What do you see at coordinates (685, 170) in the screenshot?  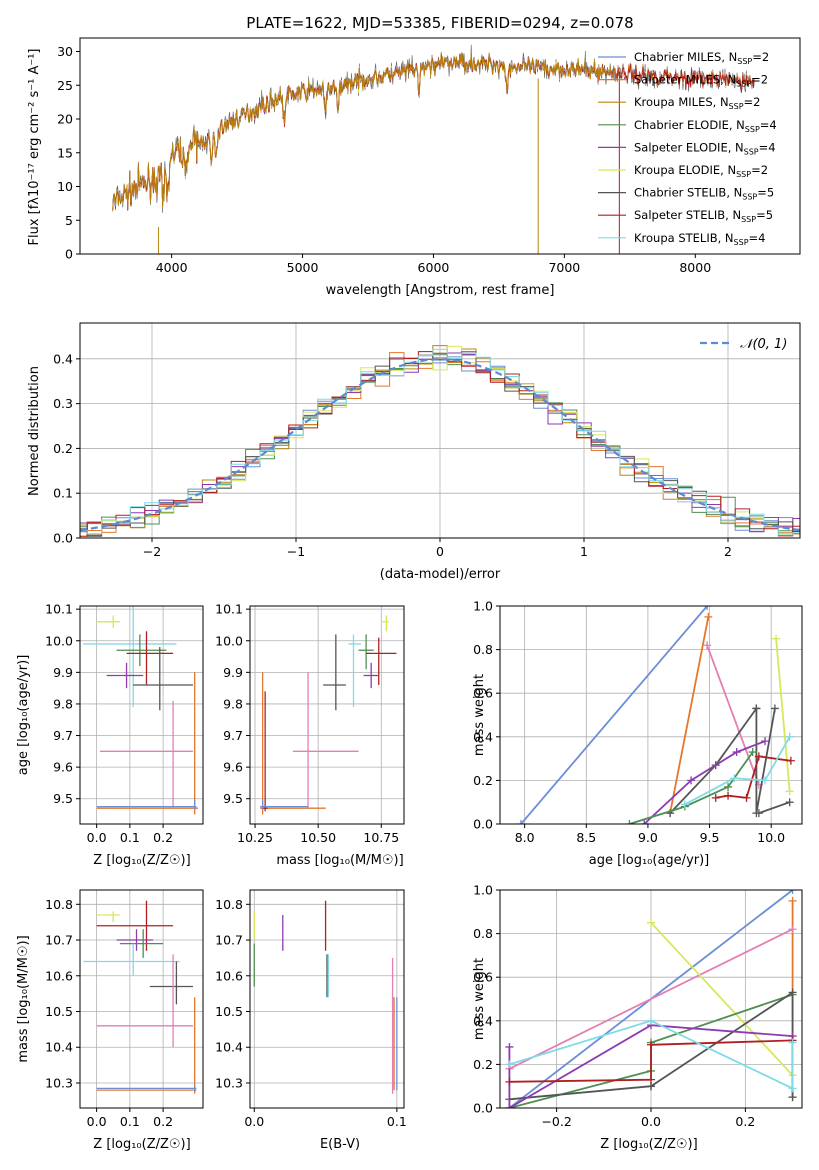 I see `legend-text: Kroupa ELODIE, N` at bounding box center [685, 170].